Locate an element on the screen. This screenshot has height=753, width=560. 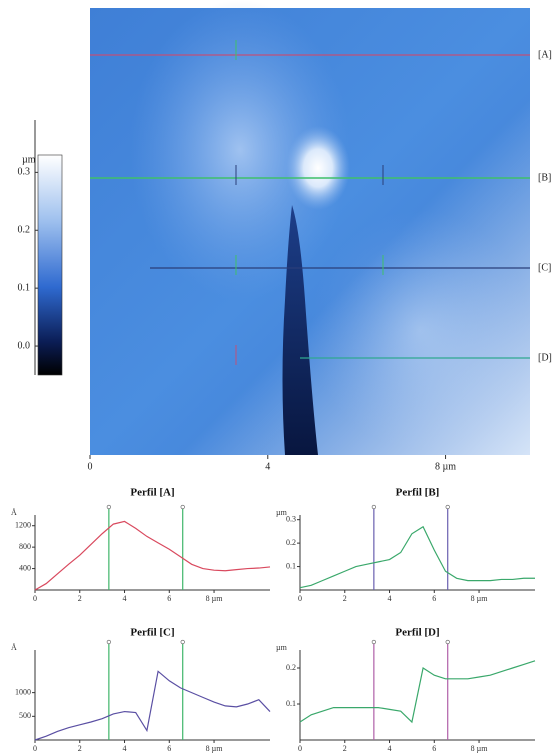
colorbar-tick-label: 0.1 is located at coordinates (24, 287).